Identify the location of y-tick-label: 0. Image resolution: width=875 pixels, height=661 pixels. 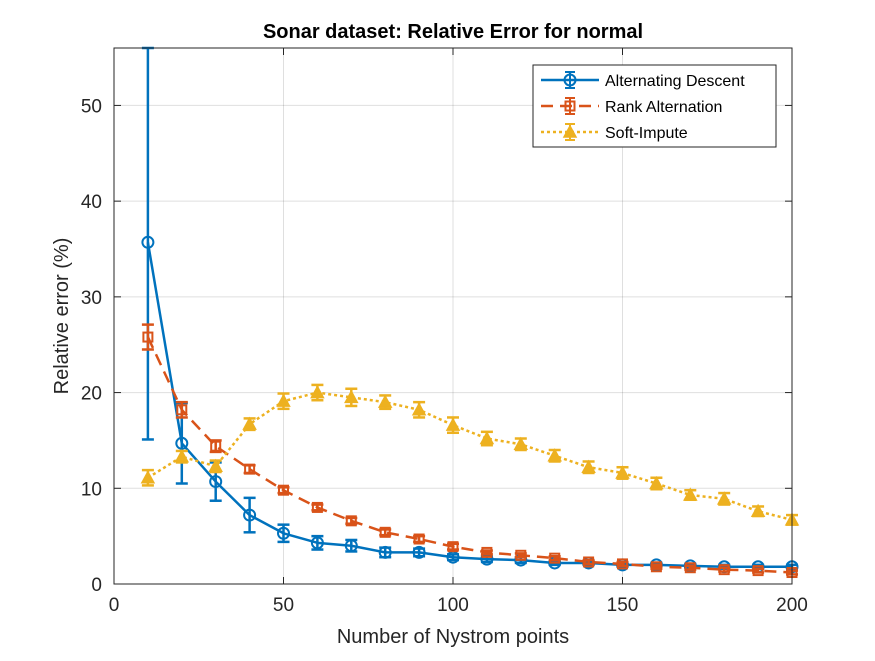
(96, 585).